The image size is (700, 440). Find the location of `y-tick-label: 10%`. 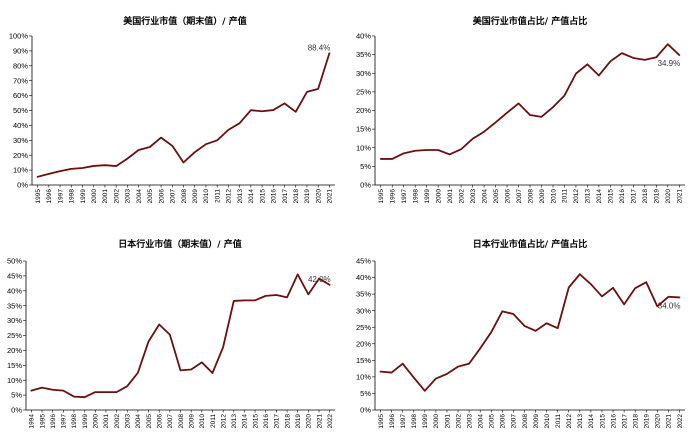

y-tick-label: 10% is located at coordinates (363, 147).